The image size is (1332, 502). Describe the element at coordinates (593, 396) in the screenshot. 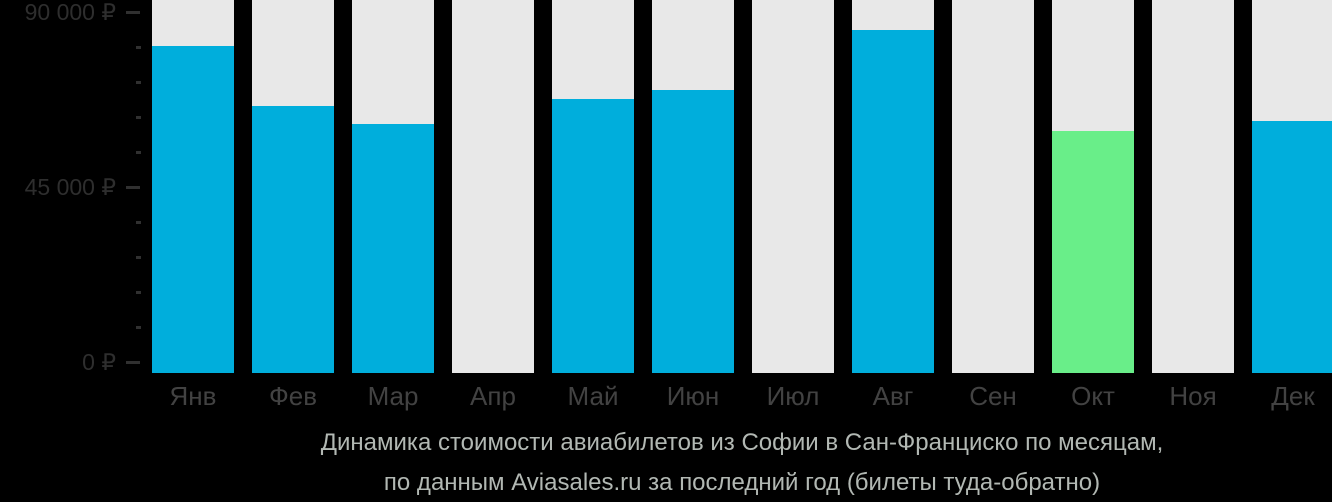

I see `month-label-5: Май` at that location.